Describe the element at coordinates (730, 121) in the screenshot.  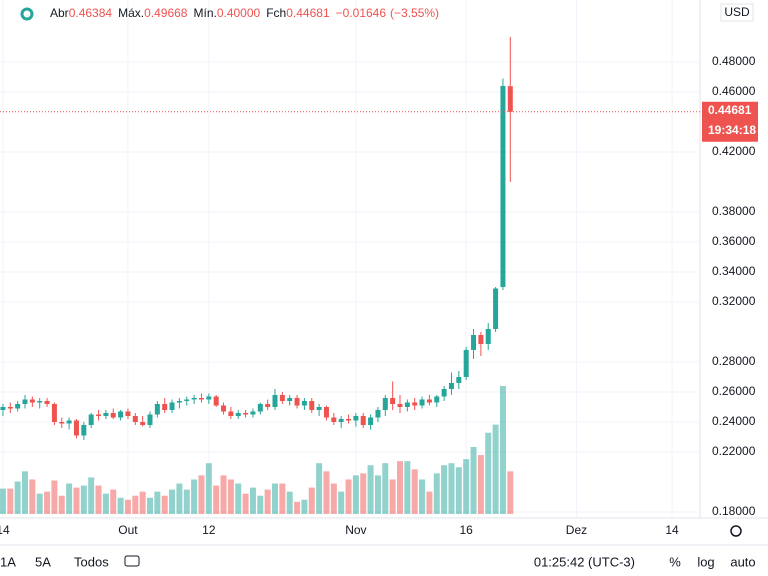
I see `price-label-box` at that location.